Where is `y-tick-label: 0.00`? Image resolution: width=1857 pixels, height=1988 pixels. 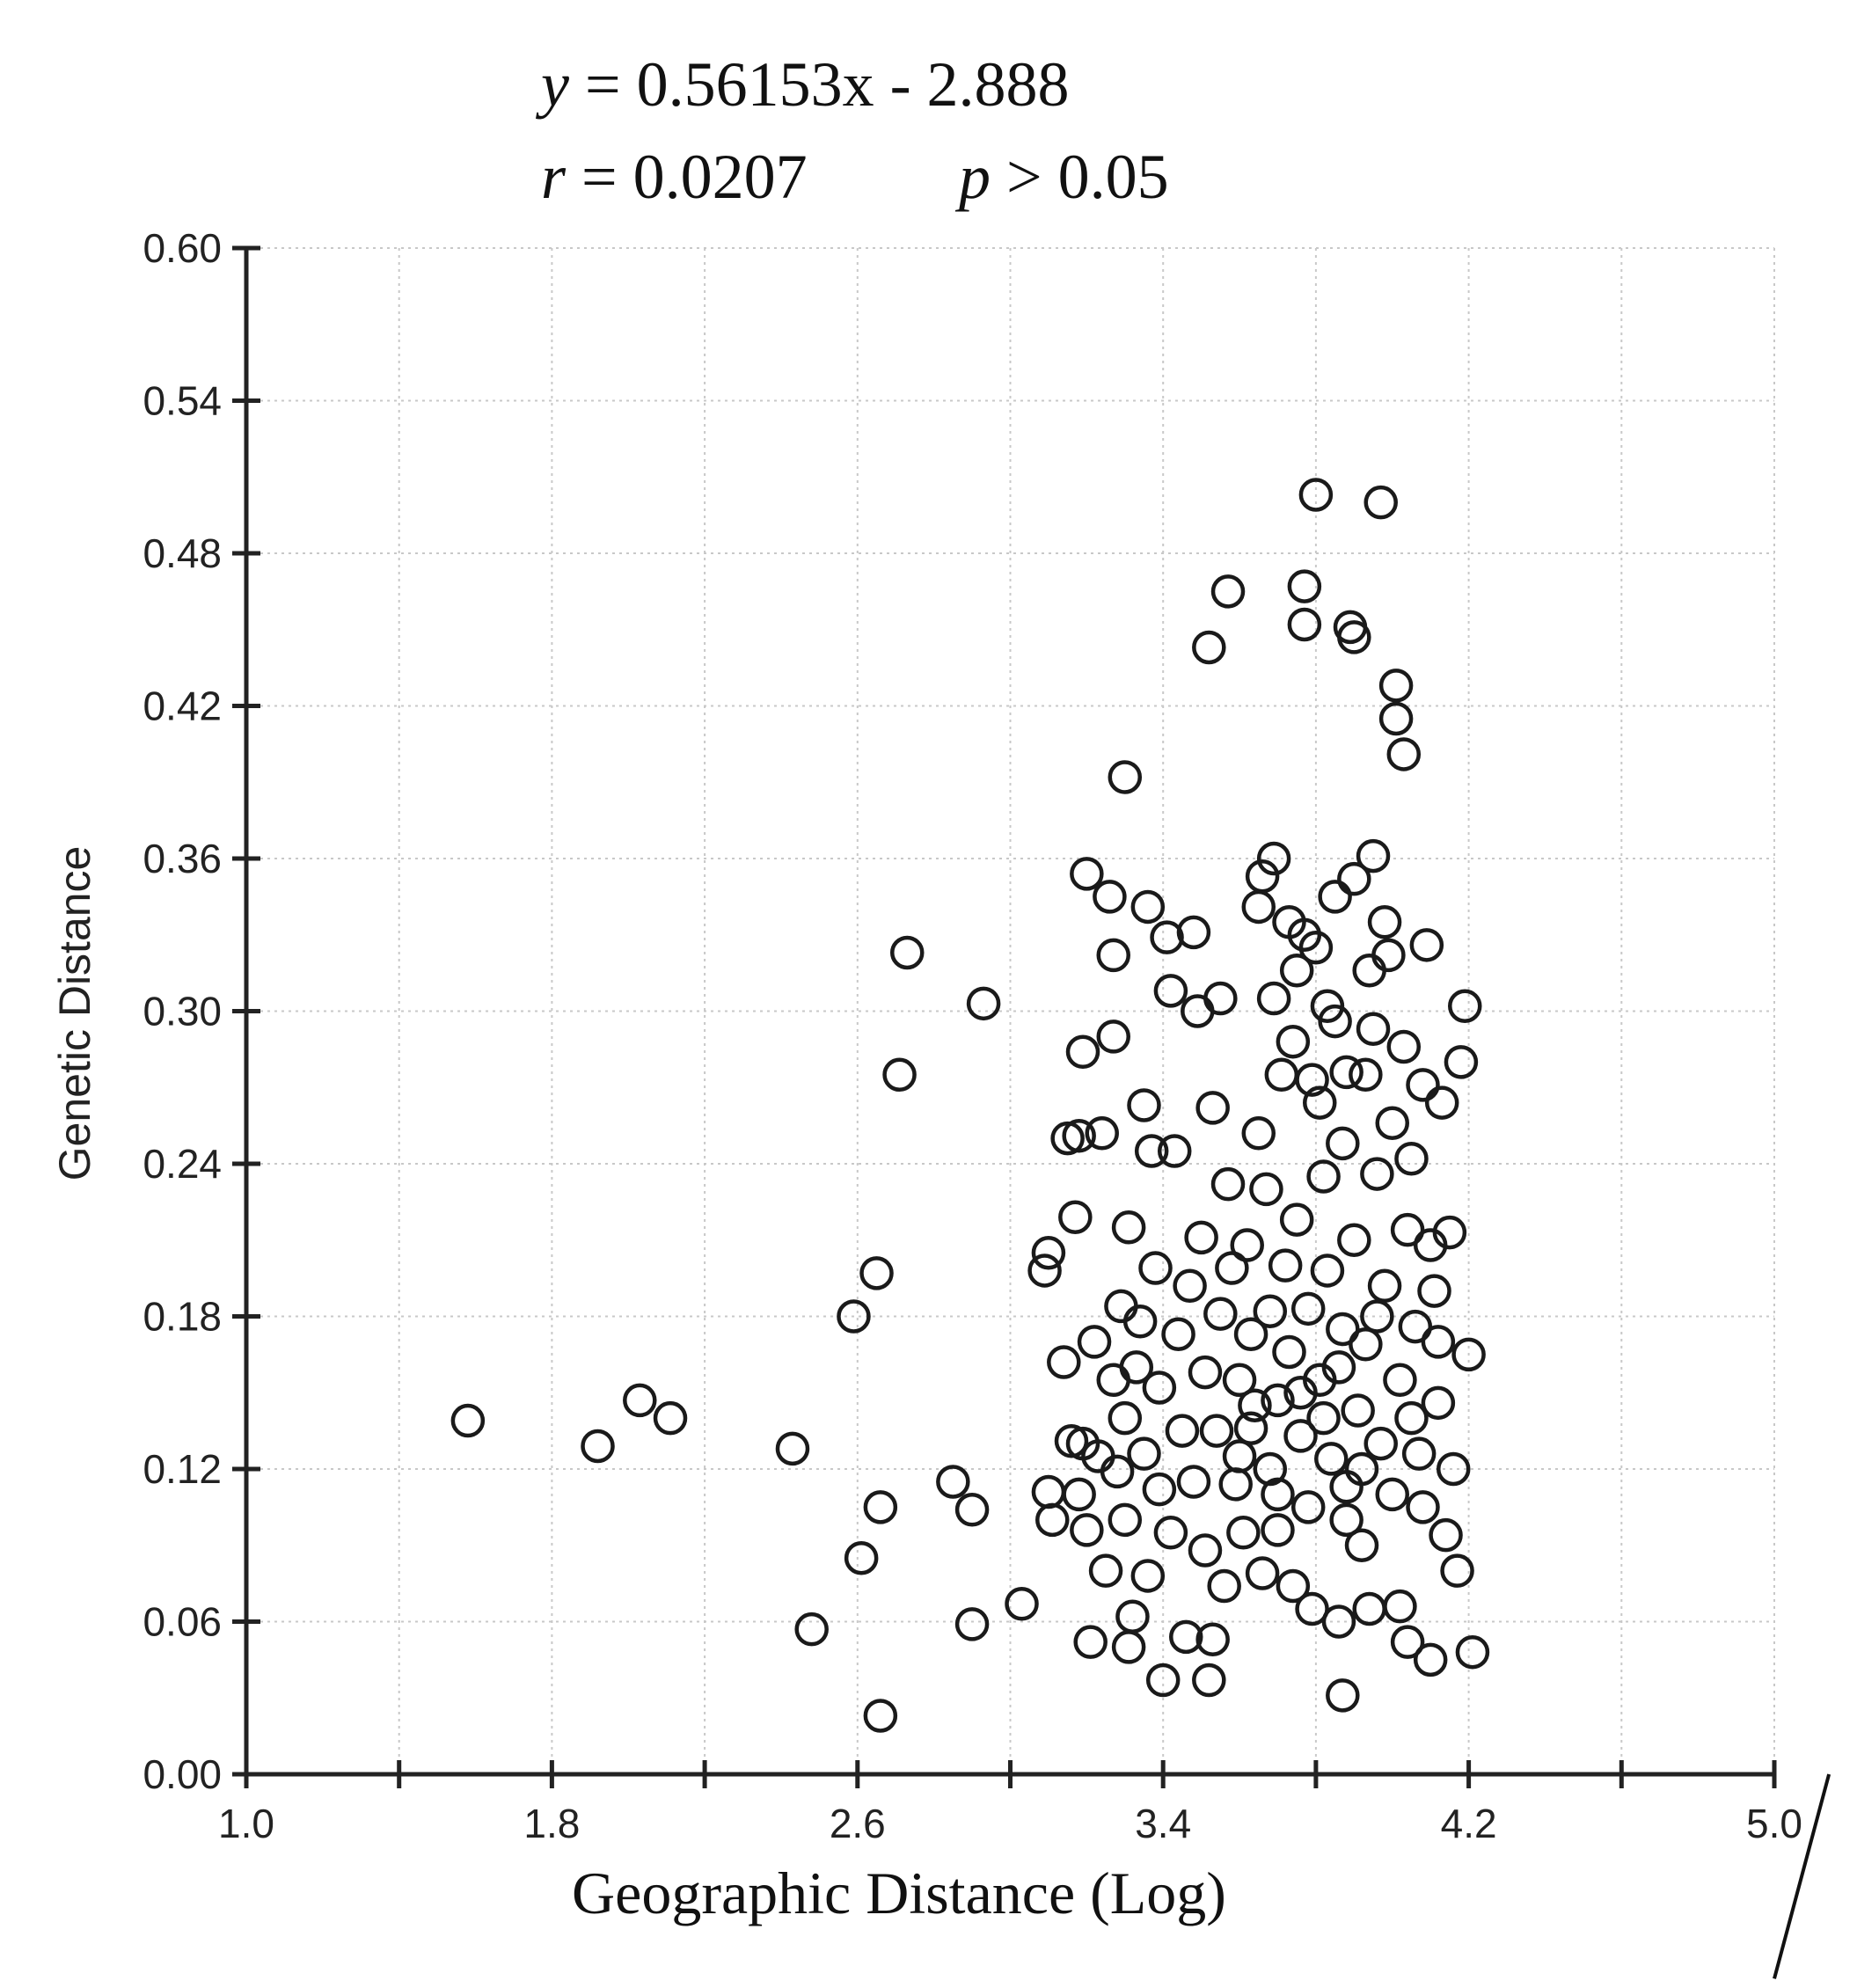
y-tick-label: 0.00 is located at coordinates (182, 1774).